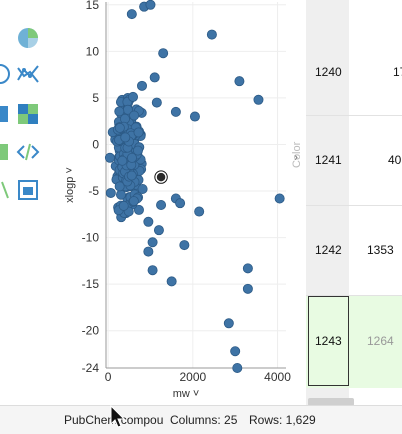  What do you see at coordinates (108, 377) in the screenshot?
I see `x-tick-label: 0` at bounding box center [108, 377].